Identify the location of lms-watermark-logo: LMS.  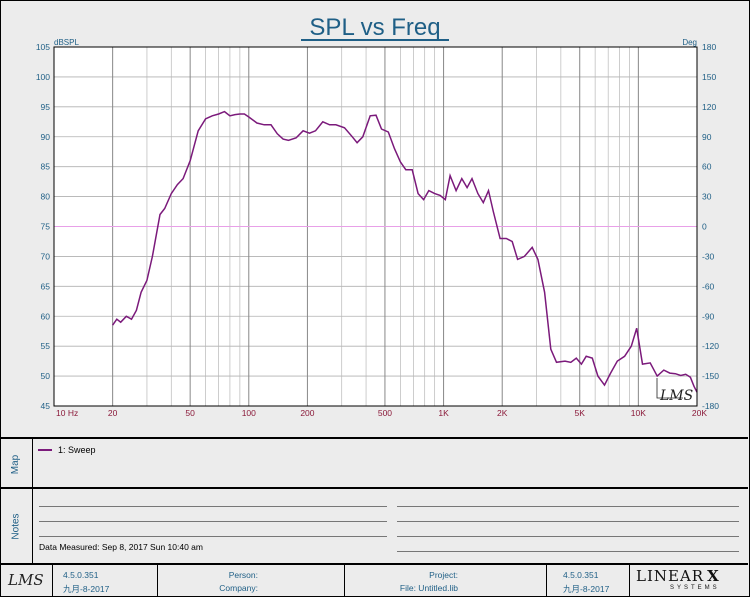
(674, 391).